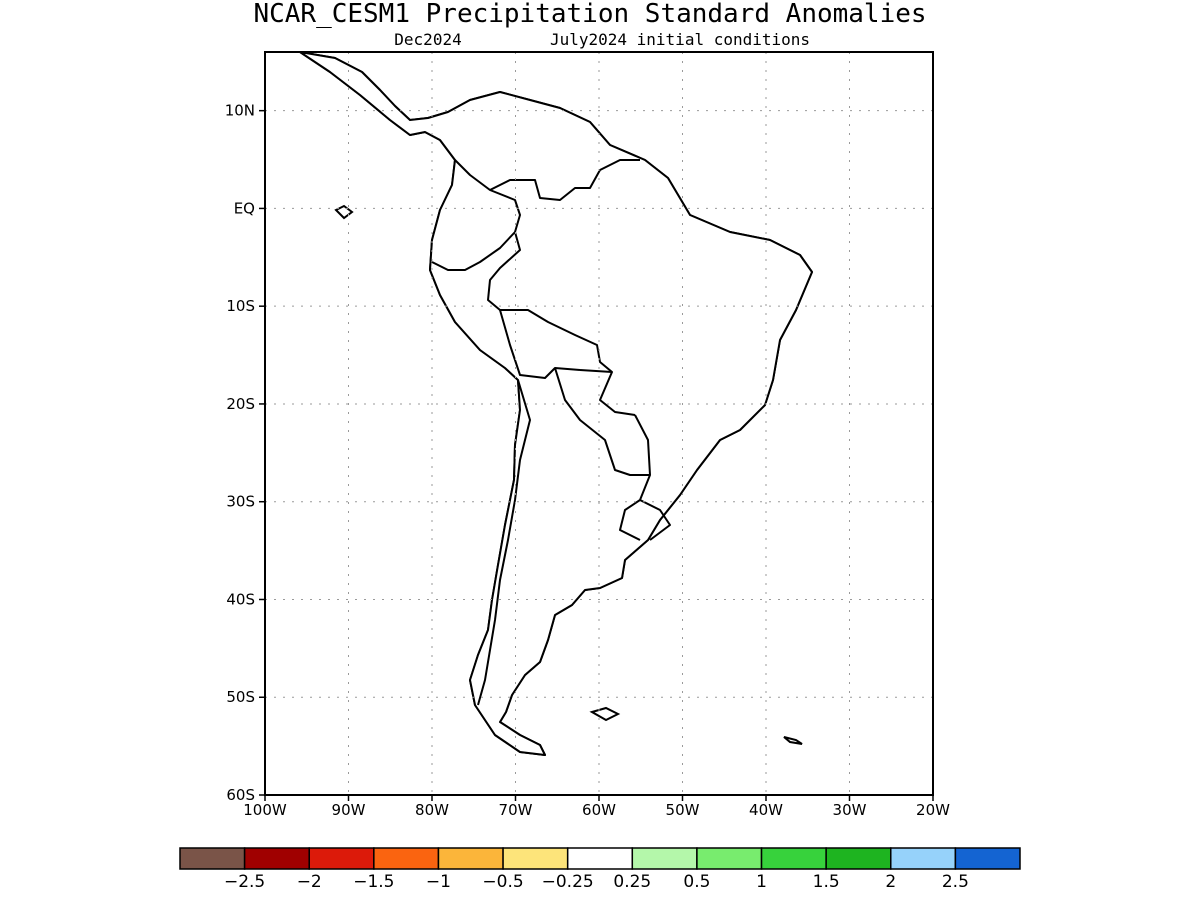 The width and height of the screenshot is (1200, 900). I want to click on colorbar-label: 2, so click(890, 882).